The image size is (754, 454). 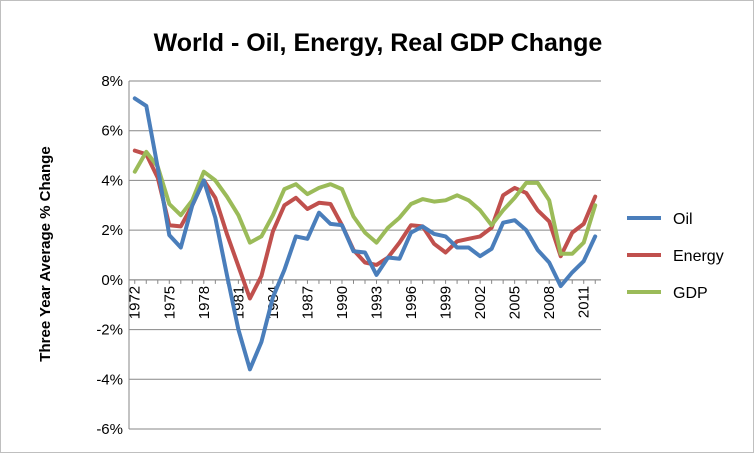 What do you see at coordinates (204, 302) in the screenshot?
I see `x-tick-label: 1978` at bounding box center [204, 302].